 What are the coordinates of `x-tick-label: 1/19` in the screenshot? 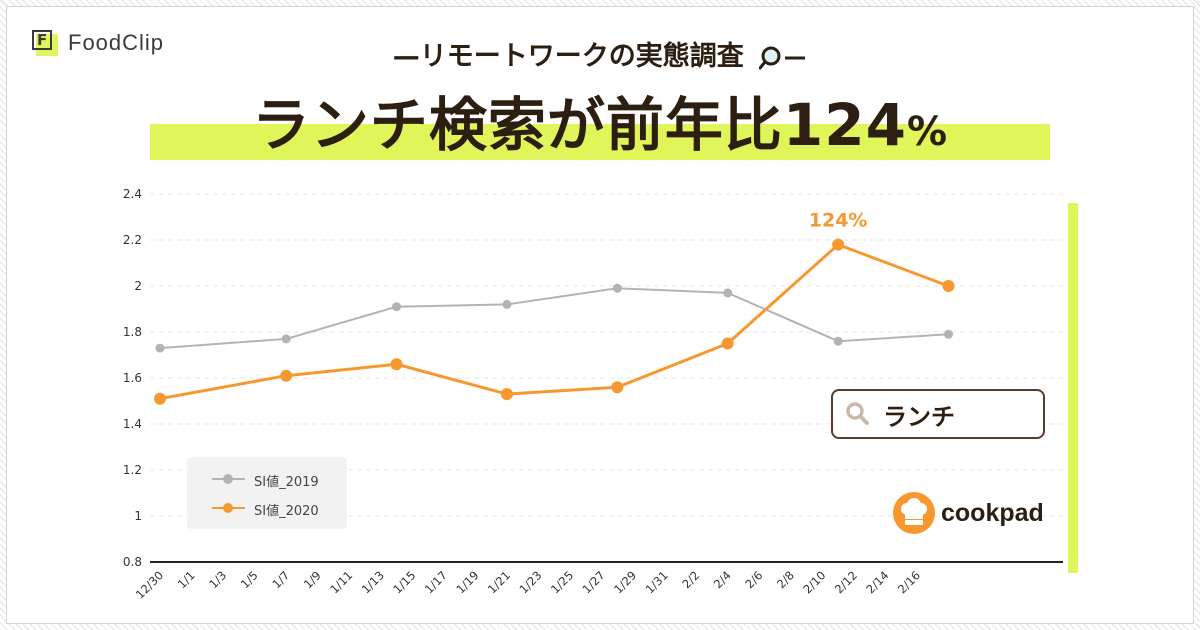 It's located at (467, 582).